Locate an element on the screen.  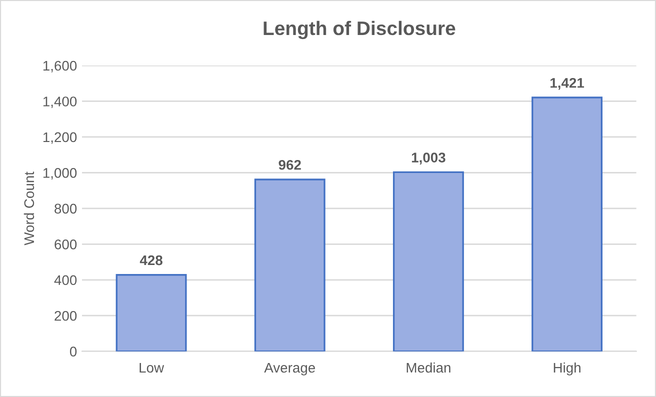
y-axis-title: Word Count is located at coordinates (29, 209).